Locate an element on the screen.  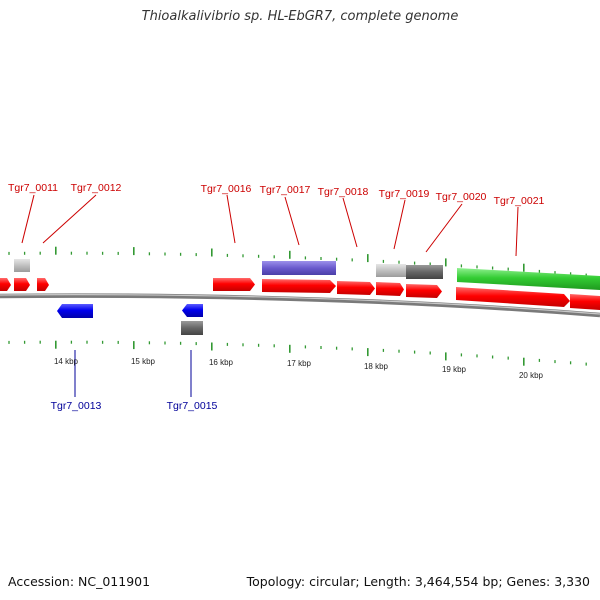
accession-text: Accession: NC_011901 is located at coordinates (79, 581).